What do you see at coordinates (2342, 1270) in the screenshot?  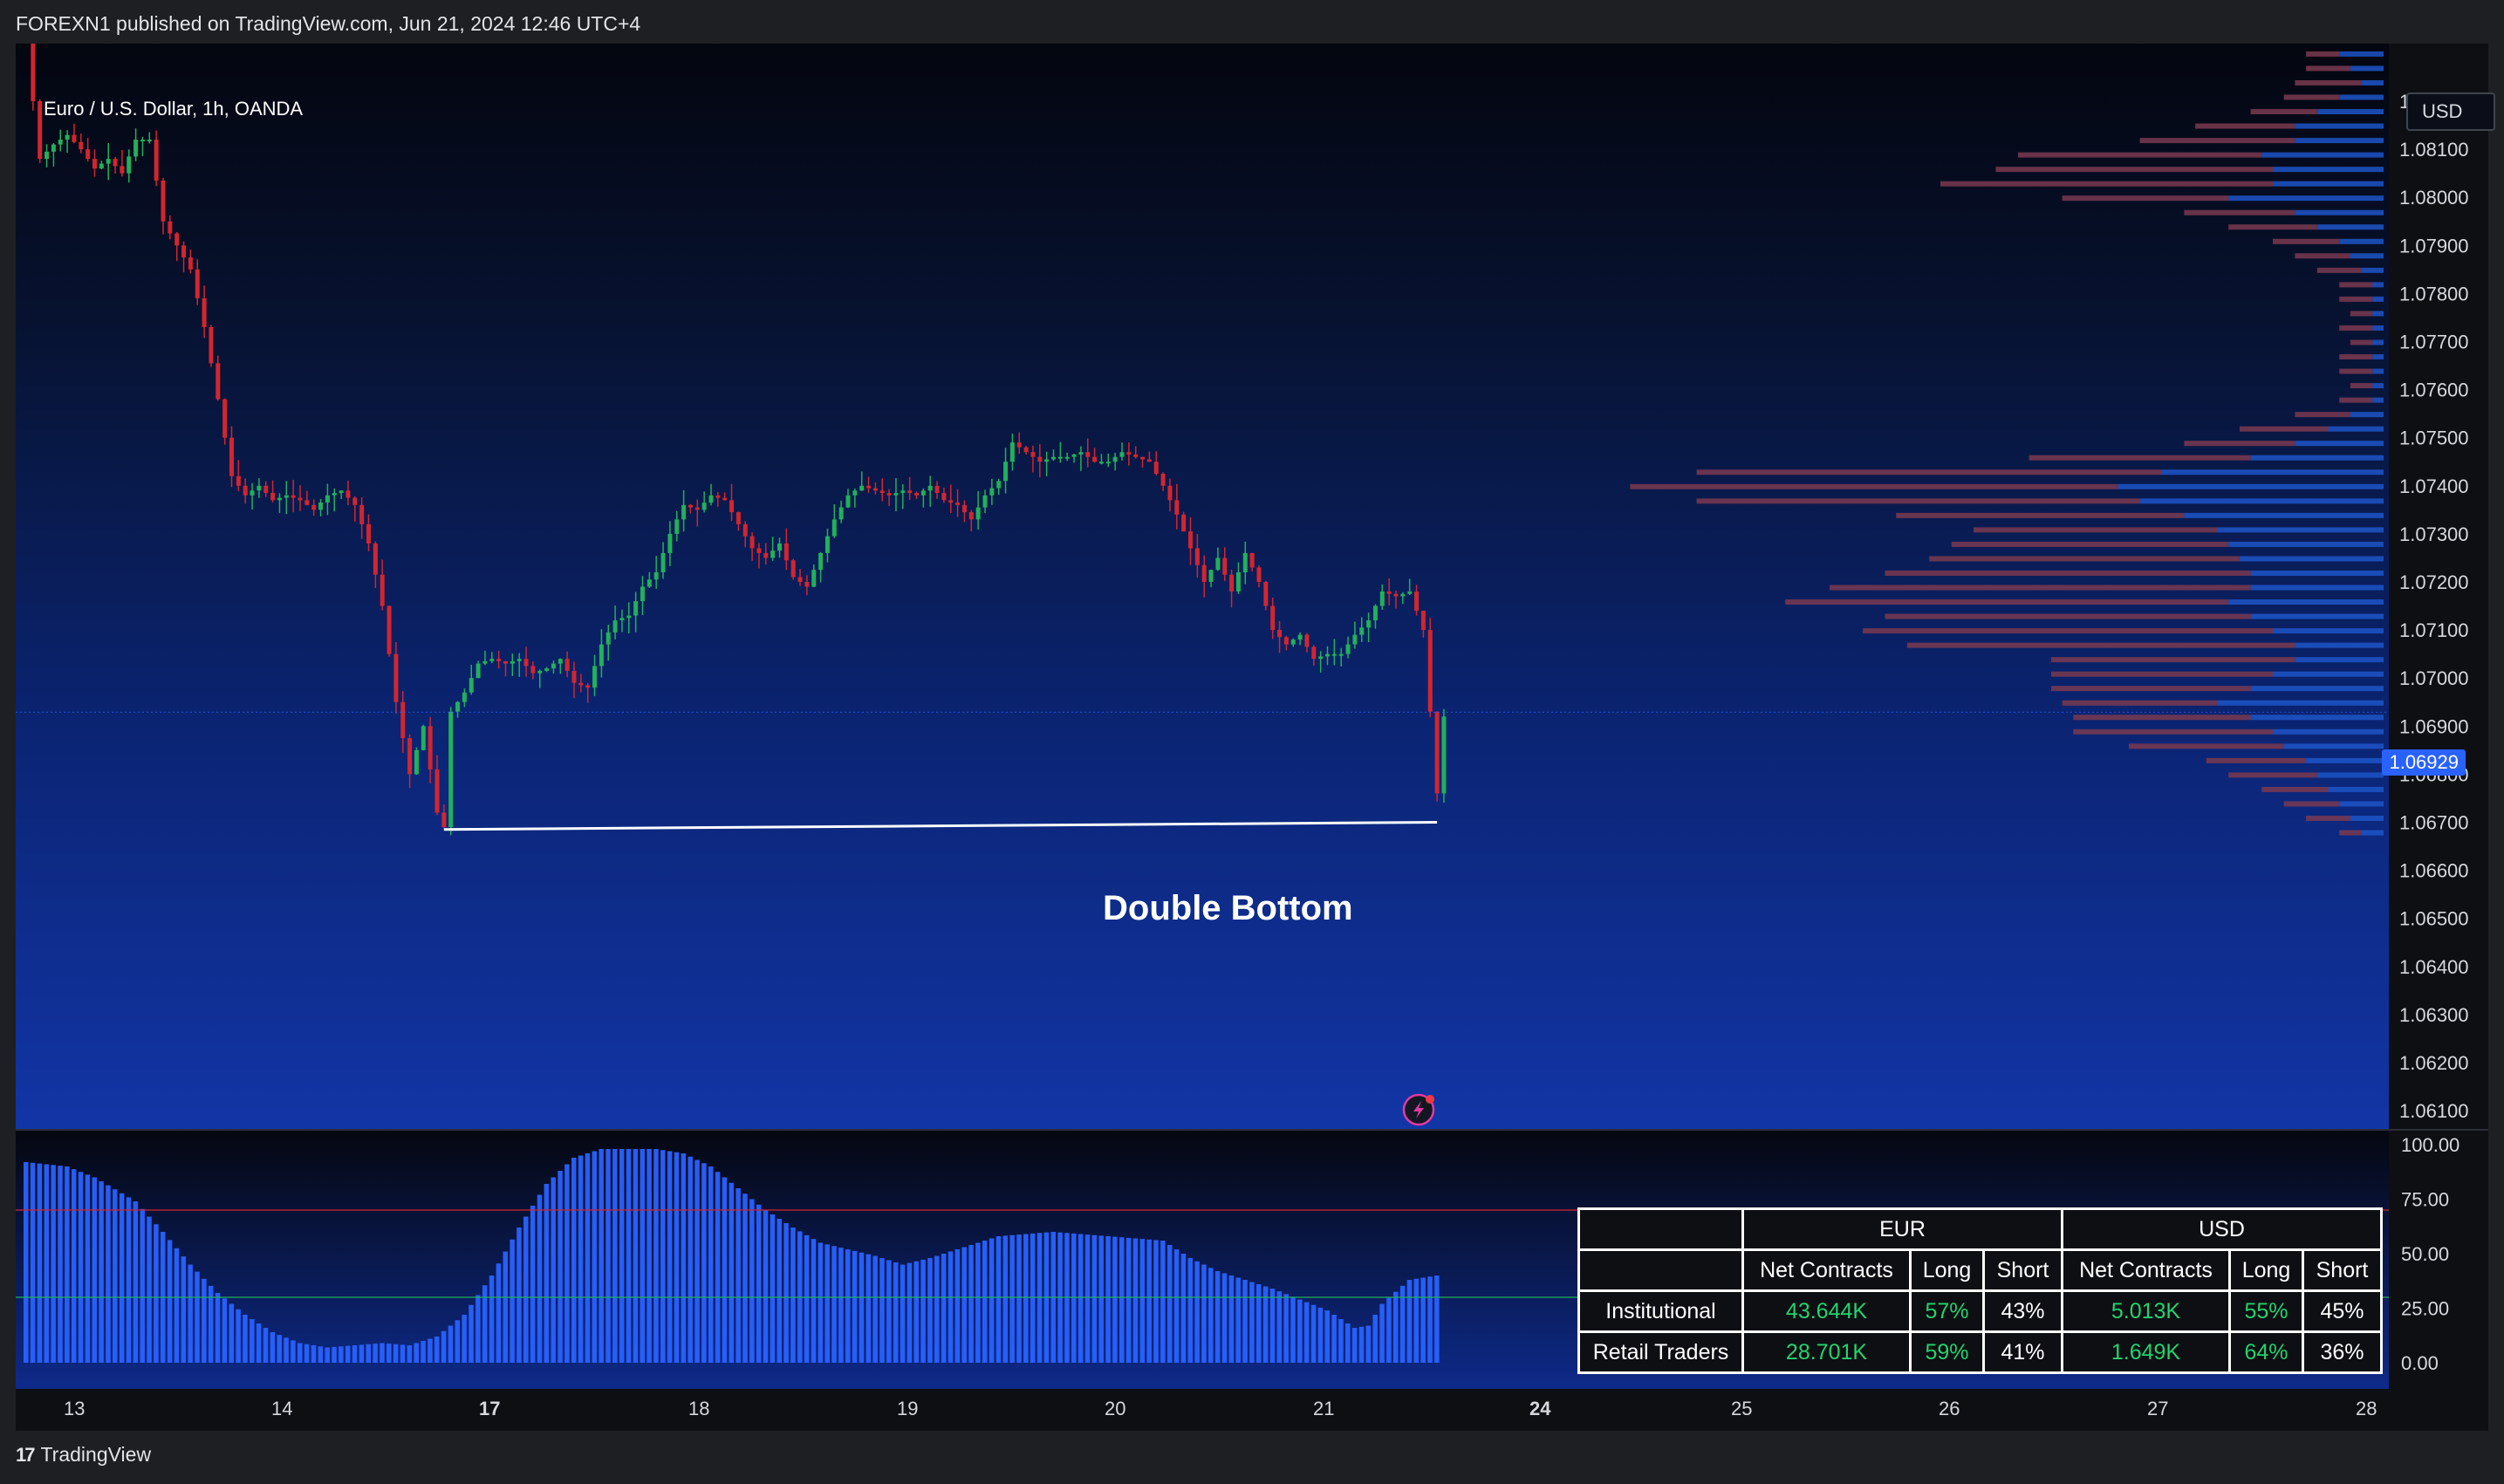 I see `subheader-short: Short` at bounding box center [2342, 1270].